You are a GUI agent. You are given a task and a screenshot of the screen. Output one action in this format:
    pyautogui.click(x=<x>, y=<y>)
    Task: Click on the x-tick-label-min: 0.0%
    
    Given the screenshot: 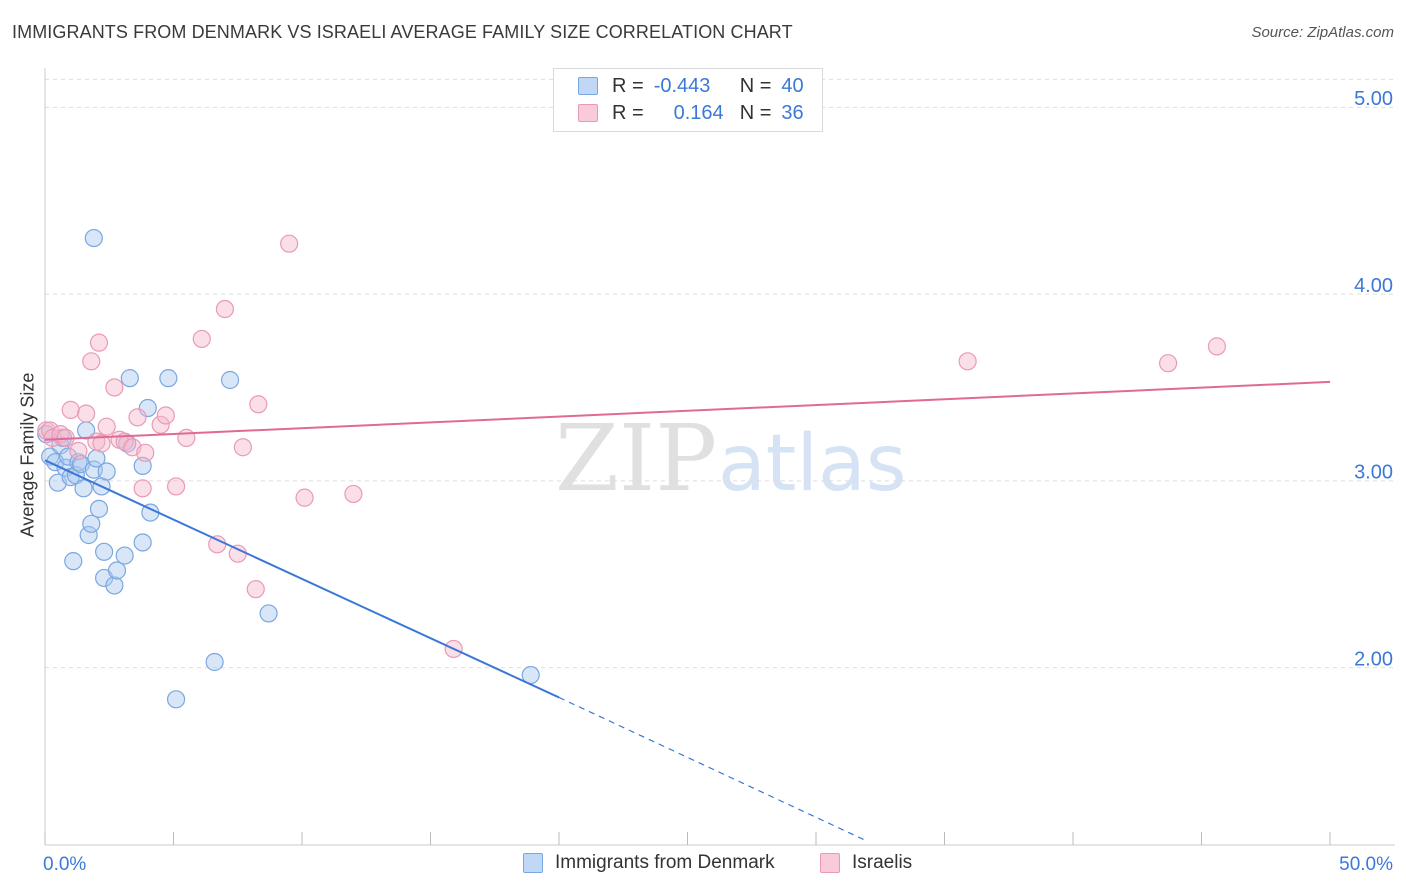 What is the action you would take?
    pyautogui.click(x=64, y=864)
    